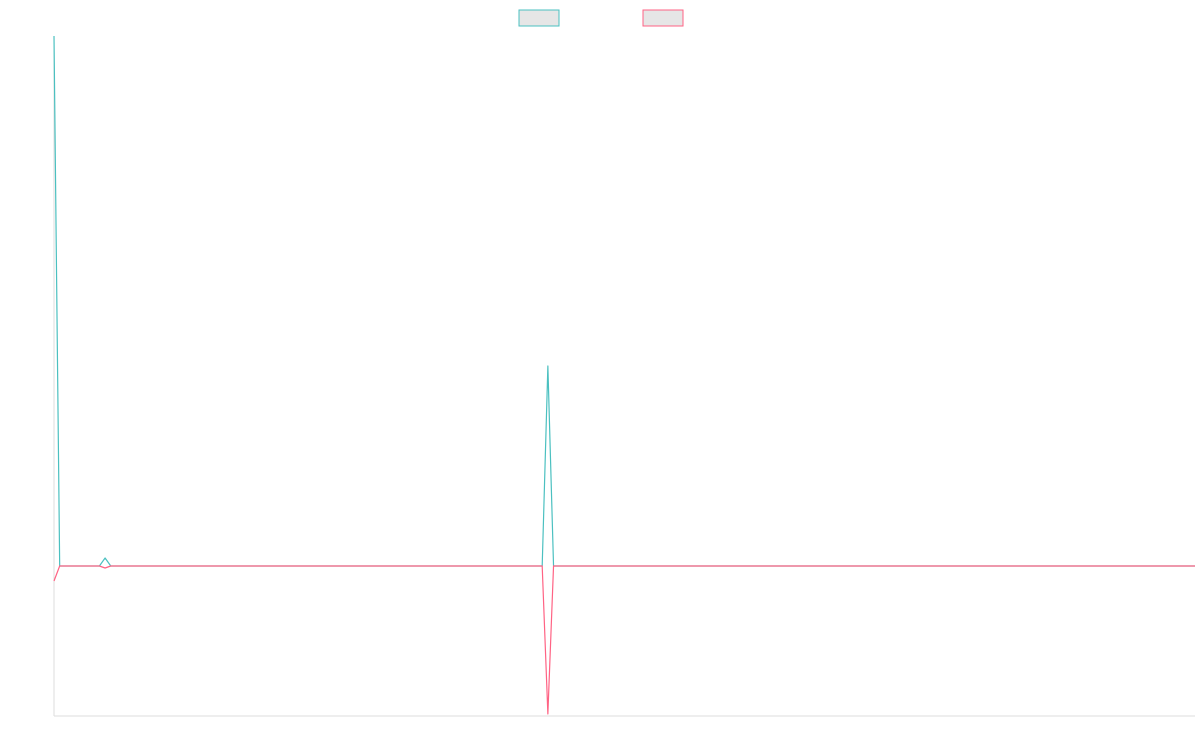 This screenshot has height=750, width=1200. I want to click on chart-legend, so click(601, 18).